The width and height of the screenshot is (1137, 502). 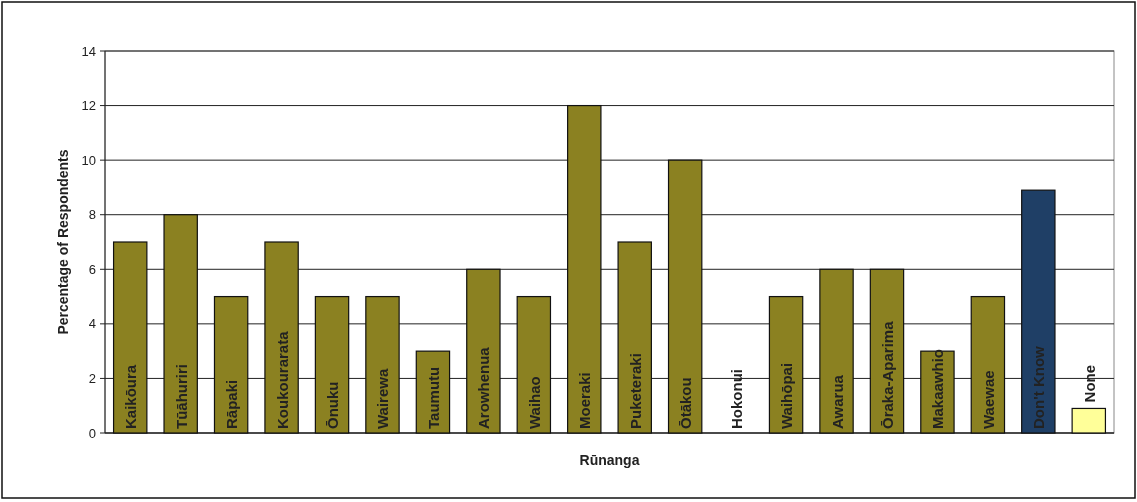 What do you see at coordinates (92, 324) in the screenshot?
I see `y-tick-label: 4` at bounding box center [92, 324].